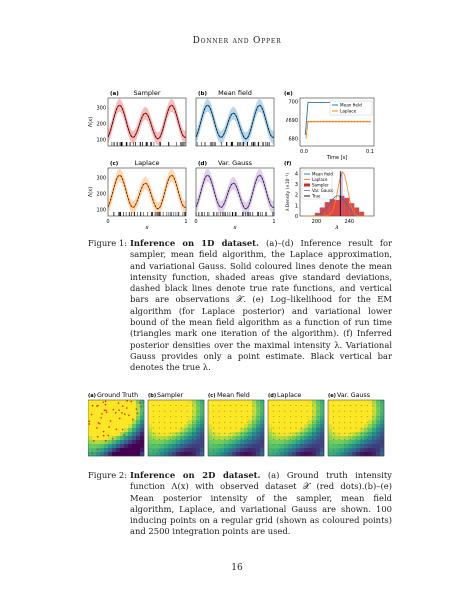 This screenshot has width=474, height=613. I want to click on legend-label: Laplace, so click(348, 111).